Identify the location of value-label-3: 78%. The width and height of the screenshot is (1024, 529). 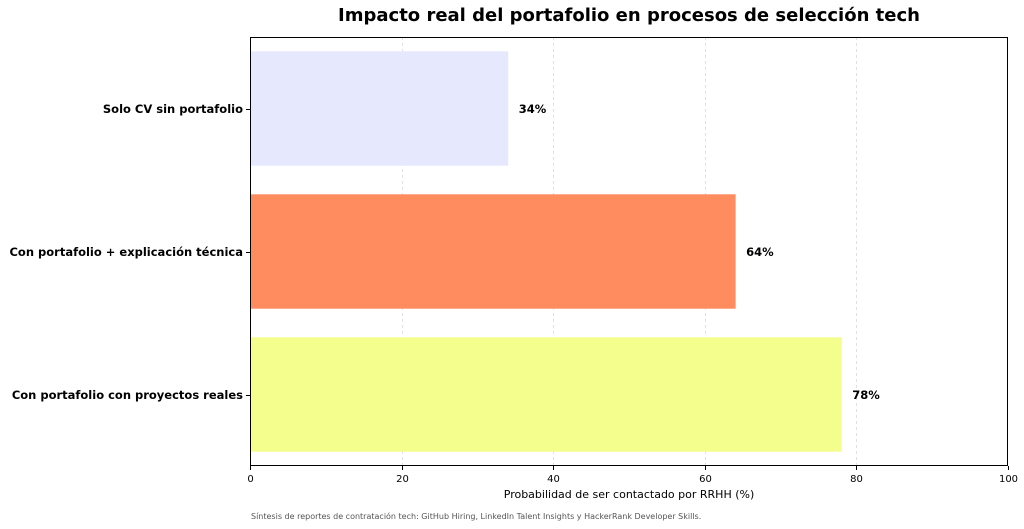
(866, 395).